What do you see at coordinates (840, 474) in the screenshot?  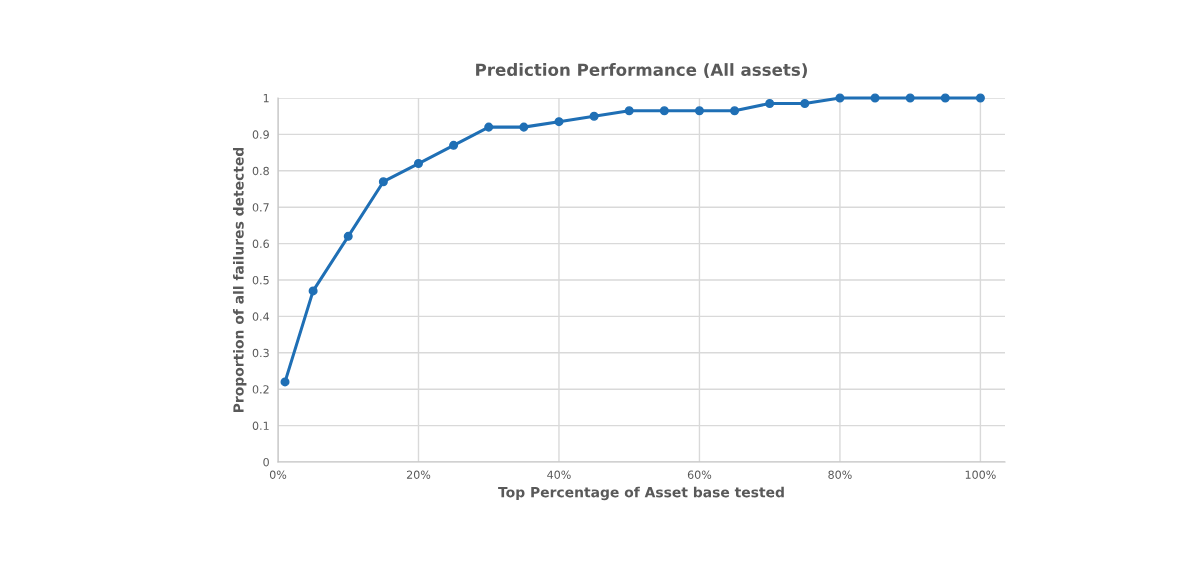 I see `x-tick-label: 80%` at bounding box center [840, 474].